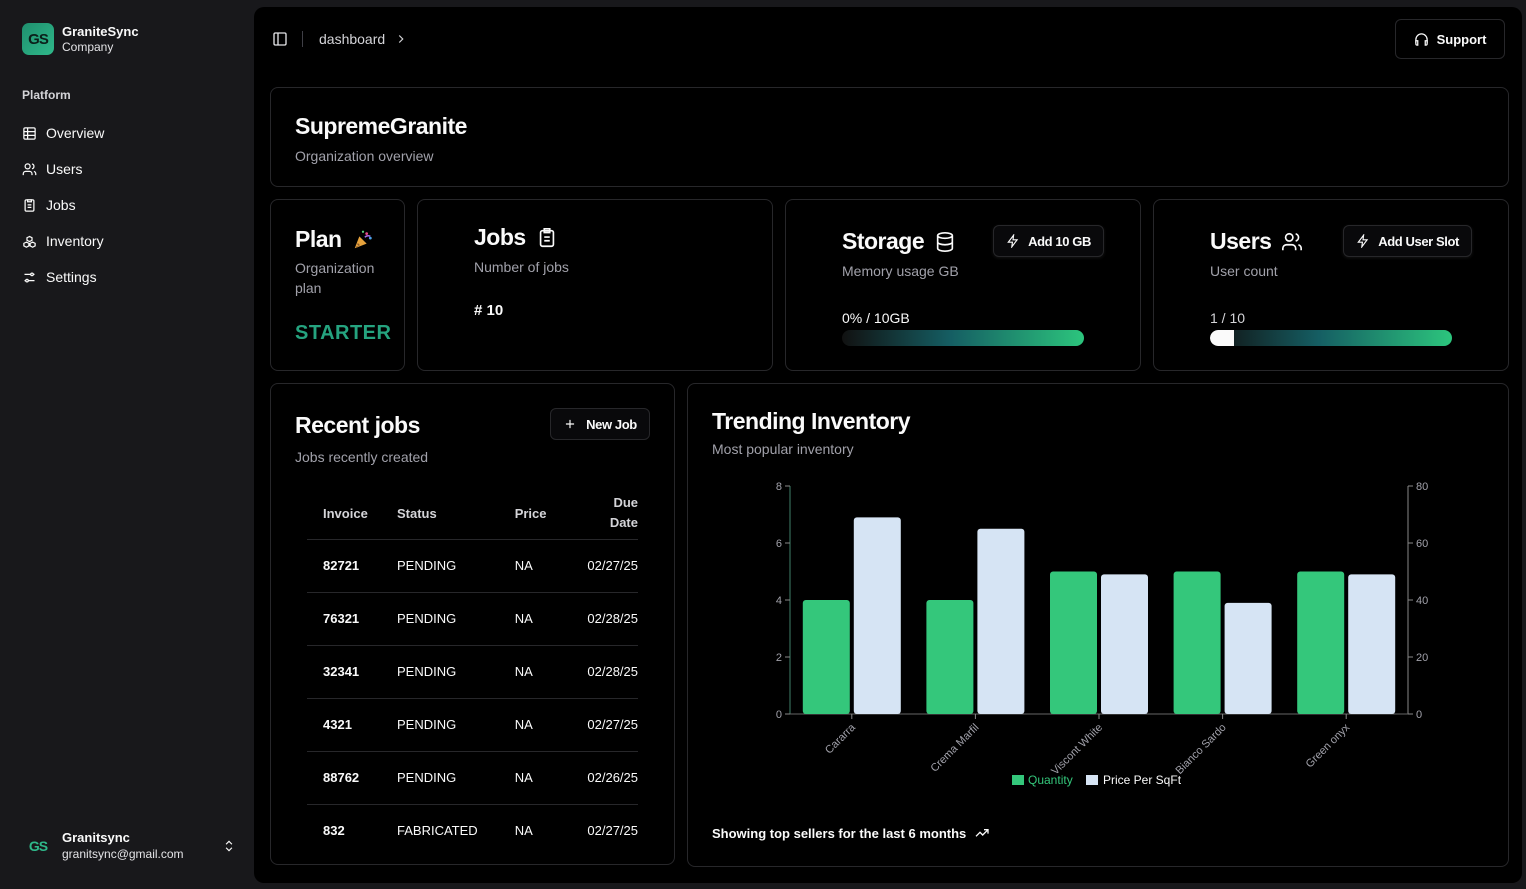  What do you see at coordinates (344, 514) in the screenshot?
I see `column-header-invoice: Invoice` at bounding box center [344, 514].